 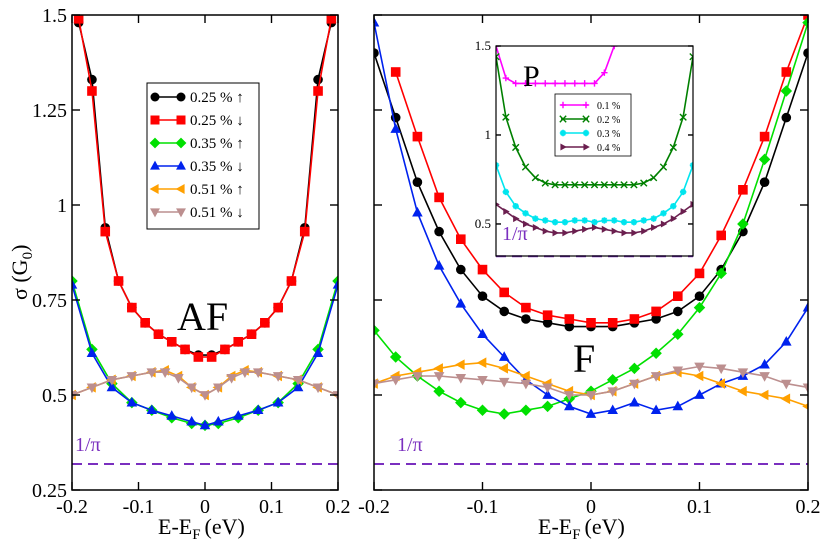 What do you see at coordinates (217, 190) in the screenshot?
I see `af-legend-label: 0.51 % ↑` at bounding box center [217, 190].